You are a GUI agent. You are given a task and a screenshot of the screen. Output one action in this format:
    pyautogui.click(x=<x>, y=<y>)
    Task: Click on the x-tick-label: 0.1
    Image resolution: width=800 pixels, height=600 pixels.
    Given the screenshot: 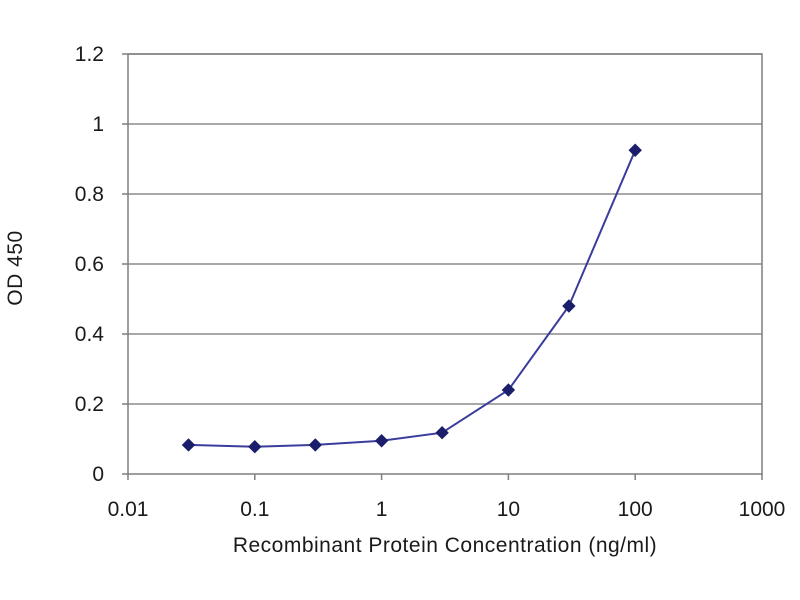 What is the action you would take?
    pyautogui.click(x=254, y=509)
    